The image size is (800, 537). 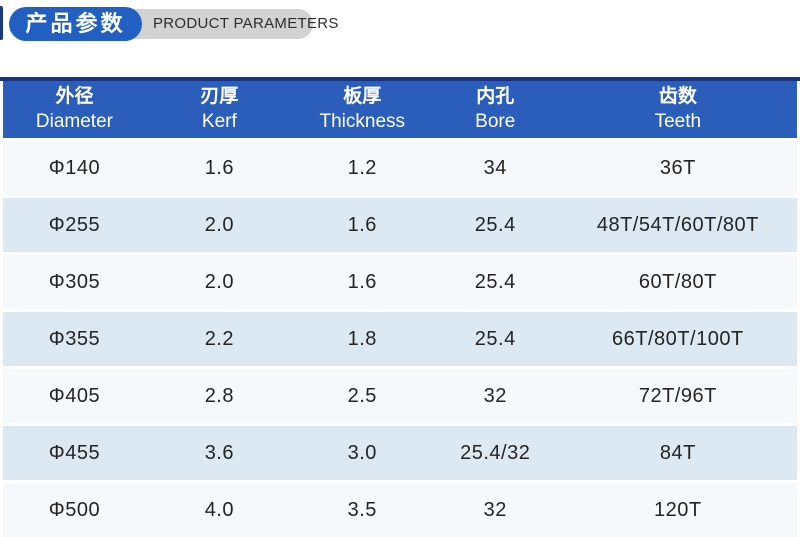 What do you see at coordinates (219, 338) in the screenshot?
I see `cell-kerf: 2.2` at bounding box center [219, 338].